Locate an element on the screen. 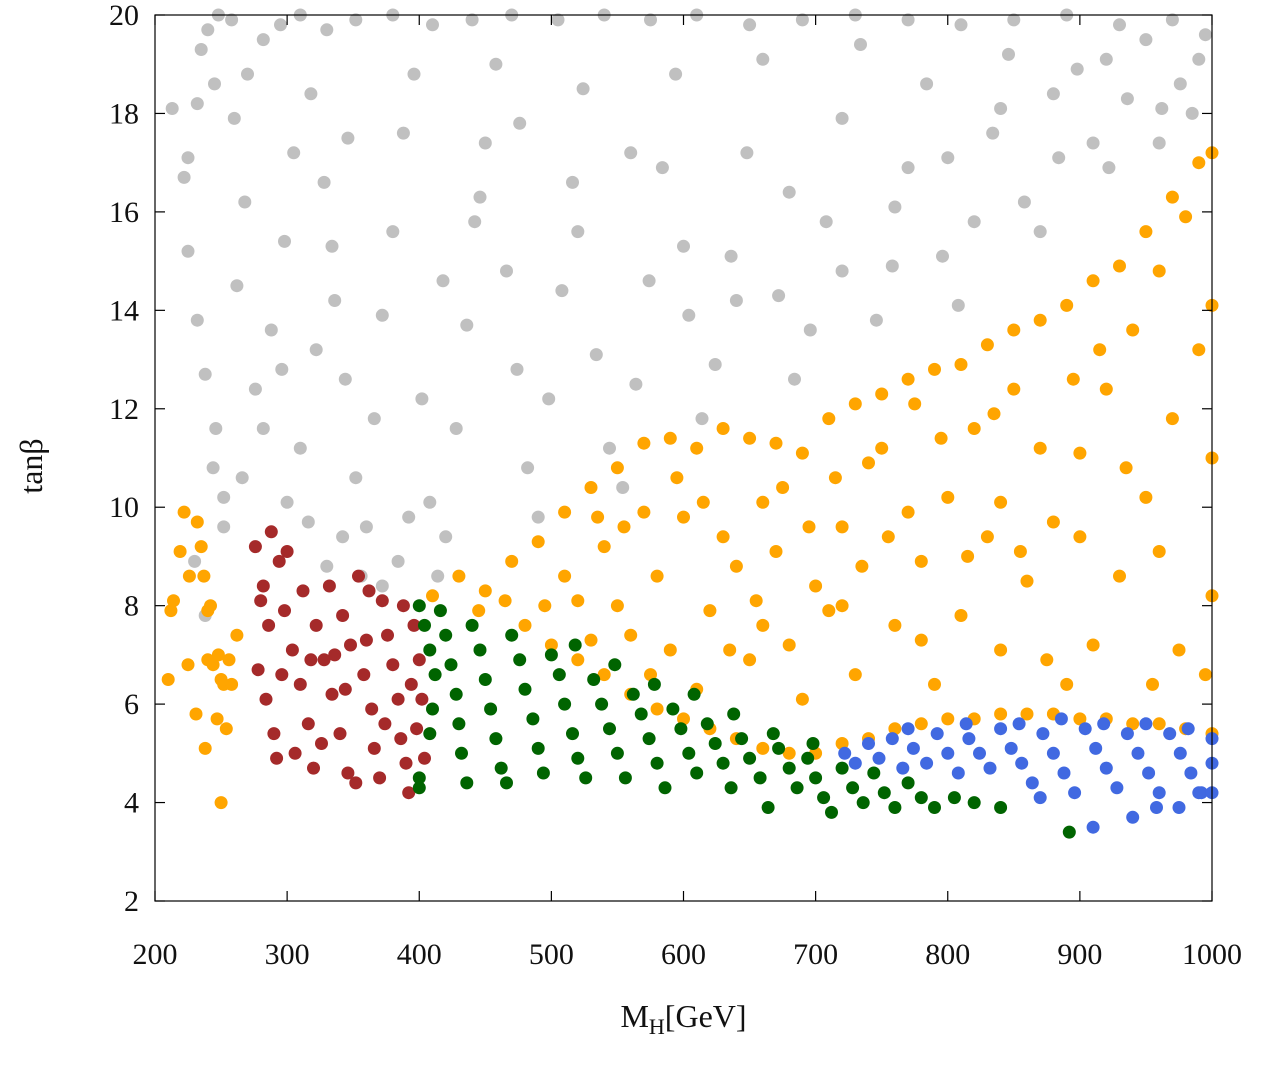 The image size is (1280, 1080). x-axis-title-main: M is located at coordinates (634, 1016).